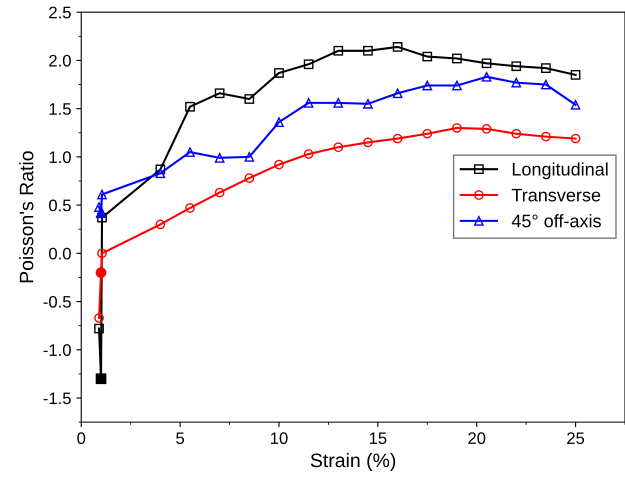 The height and width of the screenshot is (488, 625). What do you see at coordinates (60, 157) in the screenshot?
I see `y-tick-label: 1.0` at bounding box center [60, 157].